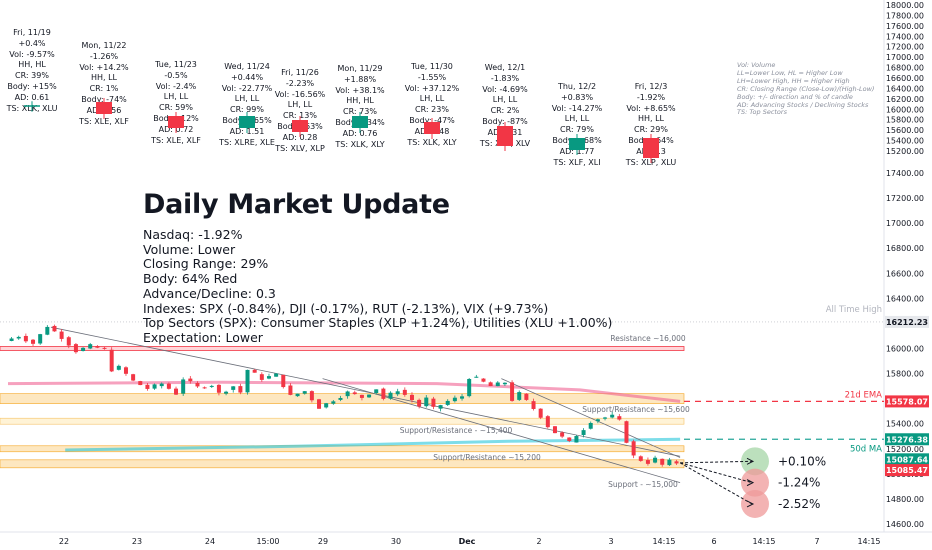 The image size is (932, 550). I want to click on scenario-arrow, so click(716, 462).